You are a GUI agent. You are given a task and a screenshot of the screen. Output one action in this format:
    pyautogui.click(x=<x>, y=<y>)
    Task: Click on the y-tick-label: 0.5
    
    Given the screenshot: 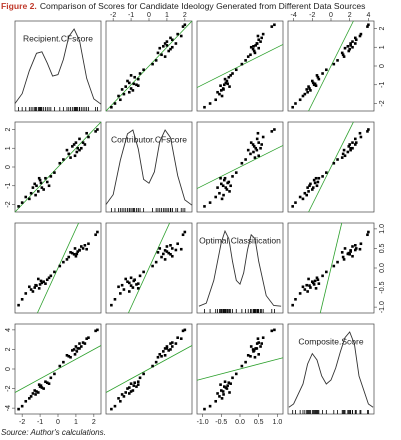 What is the action you would take?
    pyautogui.click(x=382, y=248)
    